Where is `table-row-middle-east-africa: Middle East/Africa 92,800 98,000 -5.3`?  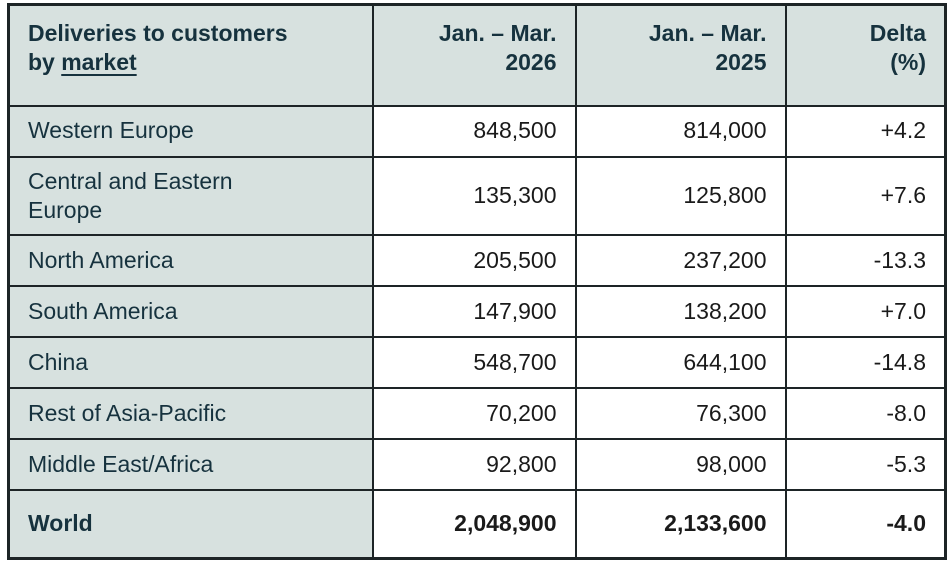
table-row-middle-east-africa: Middle East/Africa 92,800 98,000 -5.3 is located at coordinates (477, 465).